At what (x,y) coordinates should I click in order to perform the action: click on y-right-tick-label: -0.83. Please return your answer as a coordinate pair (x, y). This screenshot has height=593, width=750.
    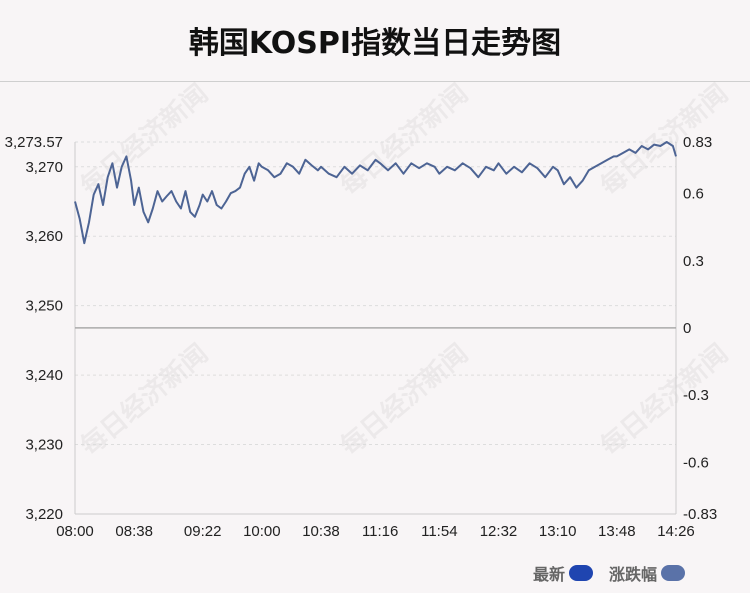
    Looking at the image, I should click on (700, 514).